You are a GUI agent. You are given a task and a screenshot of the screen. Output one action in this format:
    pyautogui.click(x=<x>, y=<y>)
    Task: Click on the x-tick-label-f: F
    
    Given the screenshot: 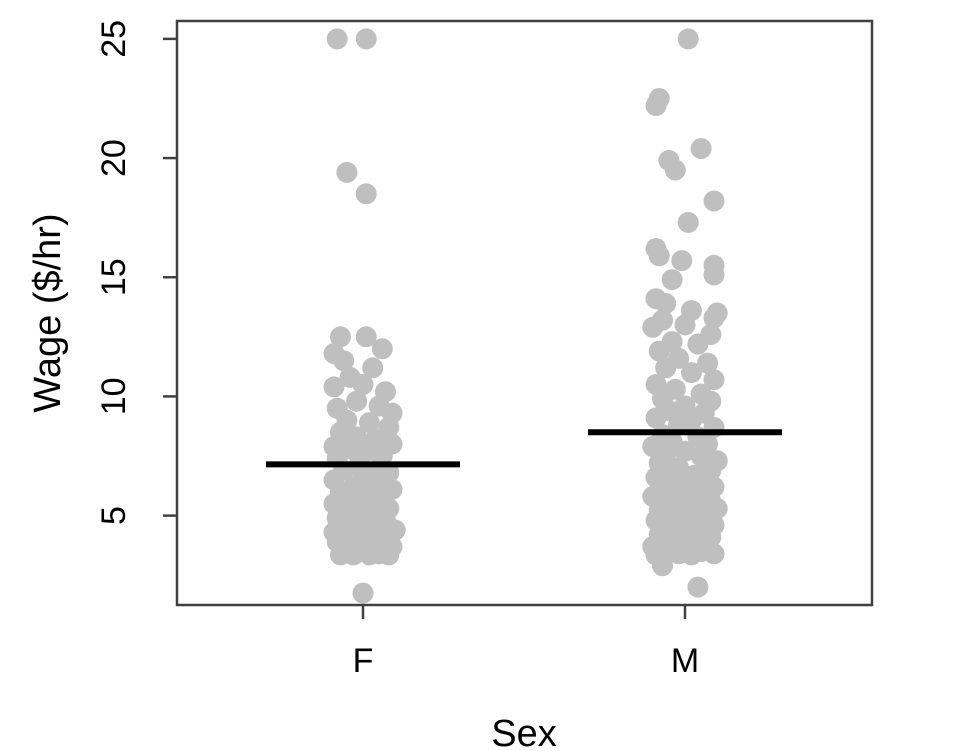 What is the action you would take?
    pyautogui.click(x=363, y=661)
    